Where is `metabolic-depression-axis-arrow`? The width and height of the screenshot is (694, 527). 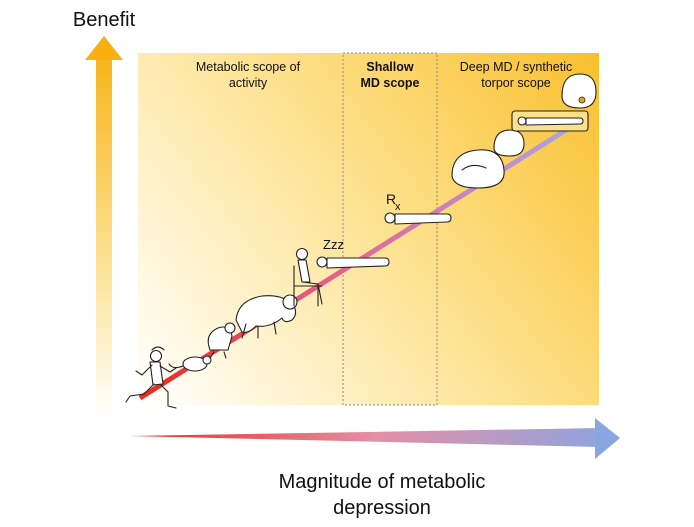
metabolic-depression-axis-arrow is located at coordinates (375, 438).